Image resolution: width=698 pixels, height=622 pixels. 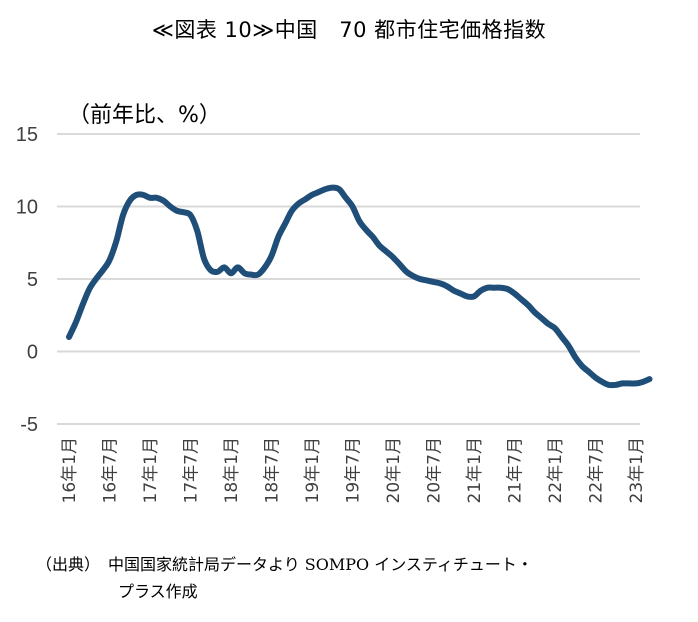 I want to click on source-text-line1: 中国国家統計局データより SOMPO インスティチュート・, so click(x=320, y=564).